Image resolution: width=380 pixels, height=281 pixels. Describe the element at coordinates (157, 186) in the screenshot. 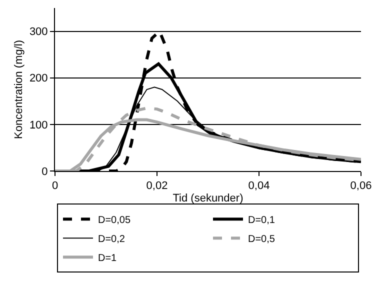

I see `x-tick-label: 0,02` at that location.